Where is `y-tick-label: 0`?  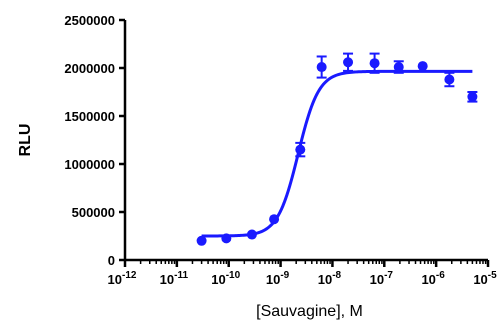 y-tick-label: 0 is located at coordinates (111, 260).